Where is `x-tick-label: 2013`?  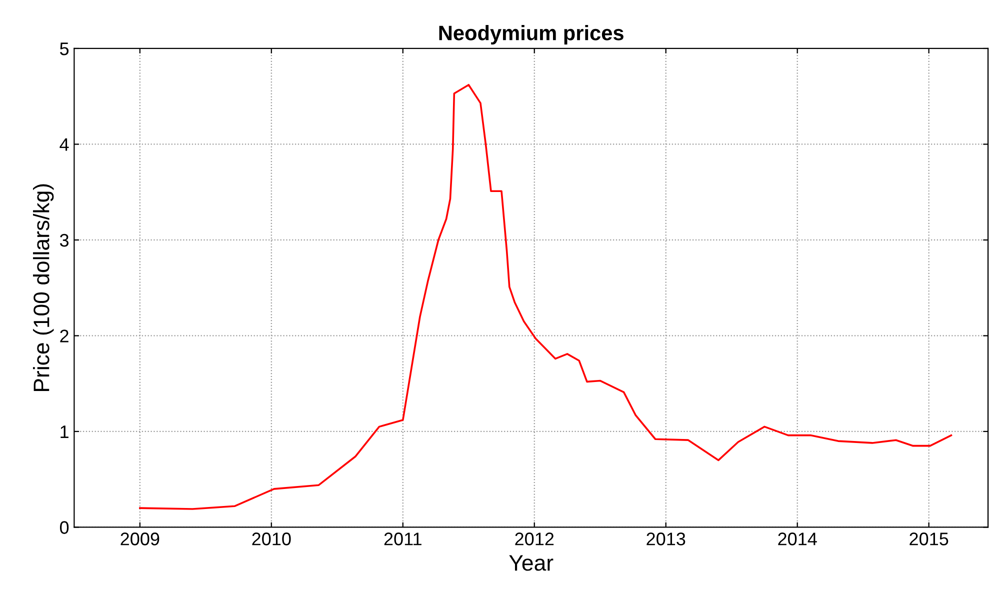
x-tick-label: 2013 is located at coordinates (666, 539).